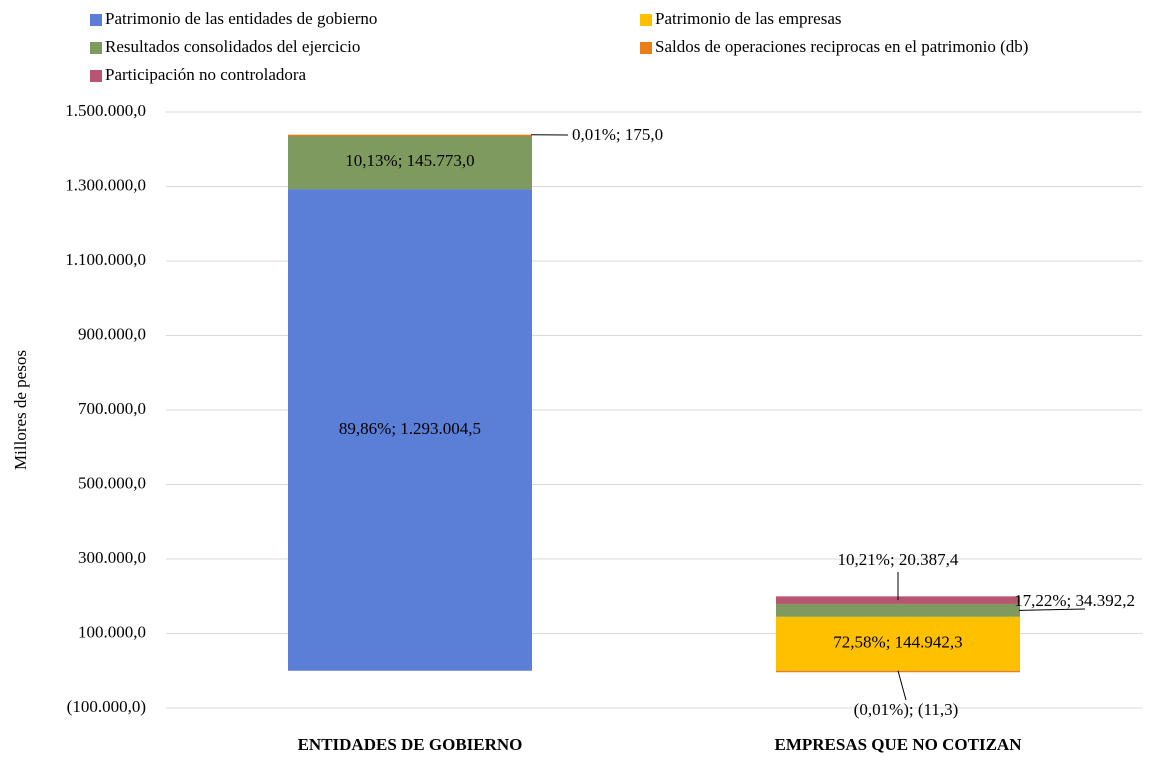 The width and height of the screenshot is (1162, 757). What do you see at coordinates (112, 631) in the screenshot?
I see `y-tick-label: 100.000,0` at bounding box center [112, 631].